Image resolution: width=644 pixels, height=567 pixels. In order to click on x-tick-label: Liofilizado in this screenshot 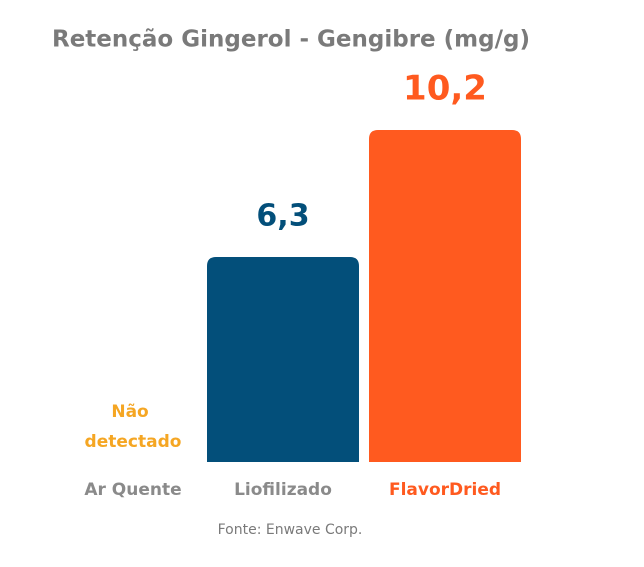, I will do `click(283, 490)`.